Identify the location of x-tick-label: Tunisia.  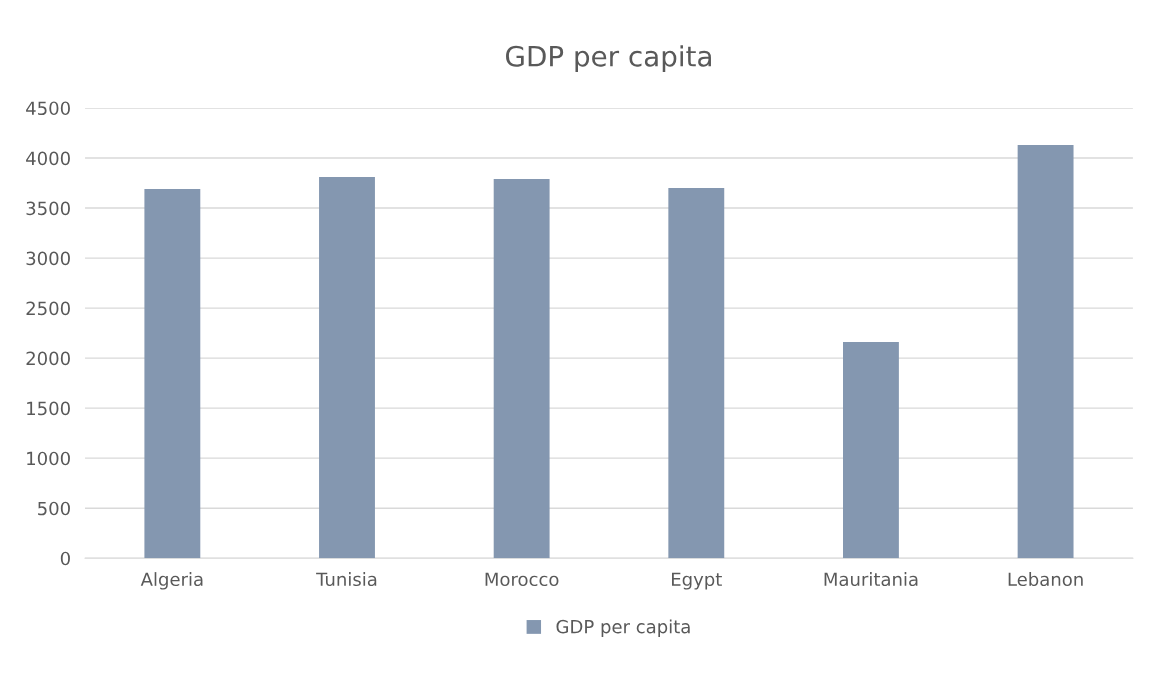
(346, 579).